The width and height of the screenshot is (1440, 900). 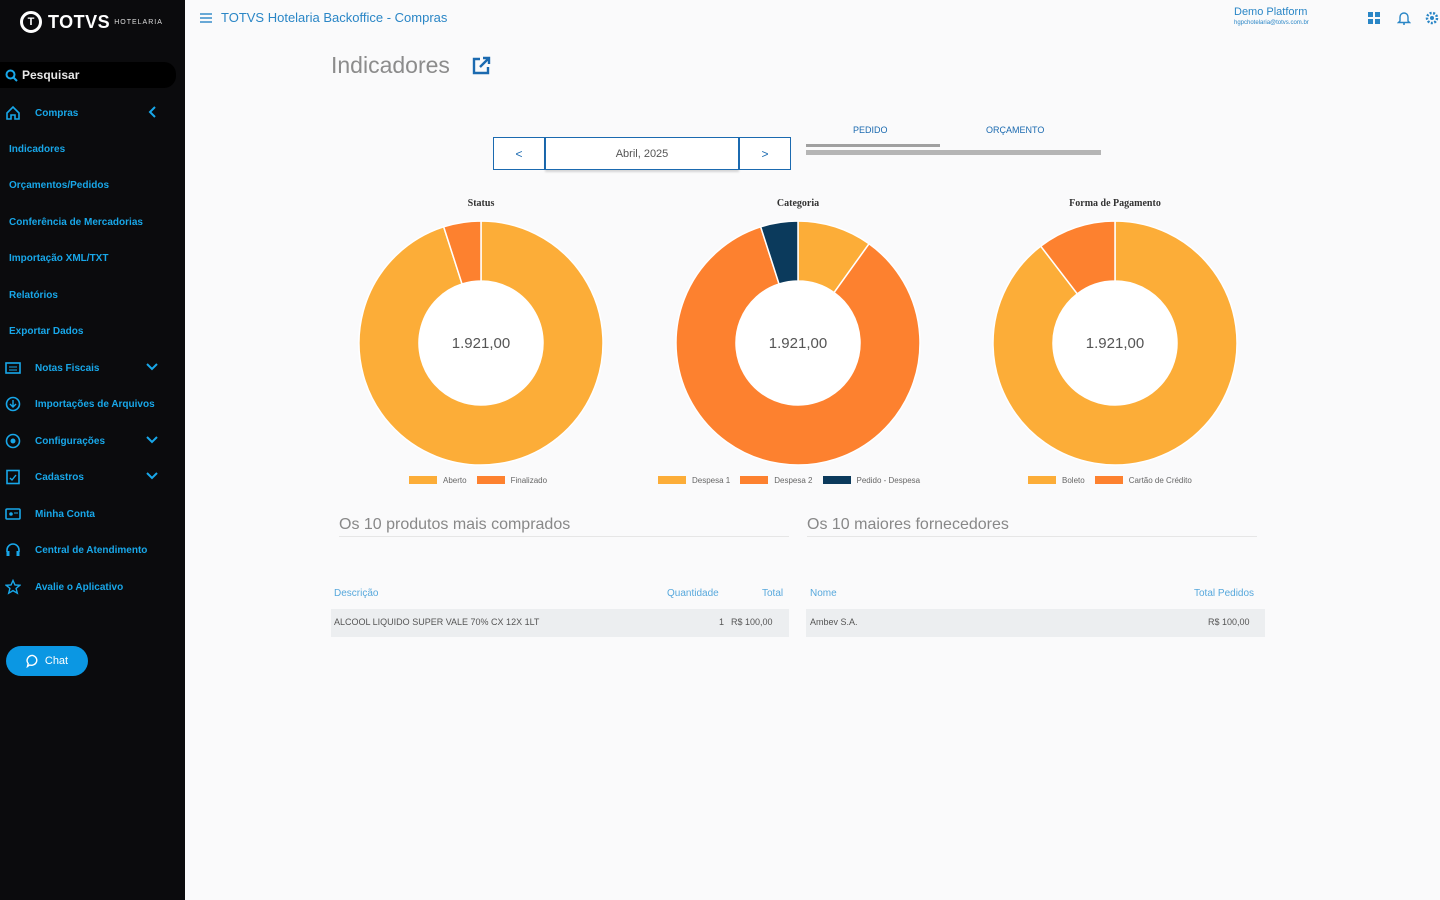 I want to click on top-products-title: Os 10 produtos mais comprados, so click(x=455, y=524).